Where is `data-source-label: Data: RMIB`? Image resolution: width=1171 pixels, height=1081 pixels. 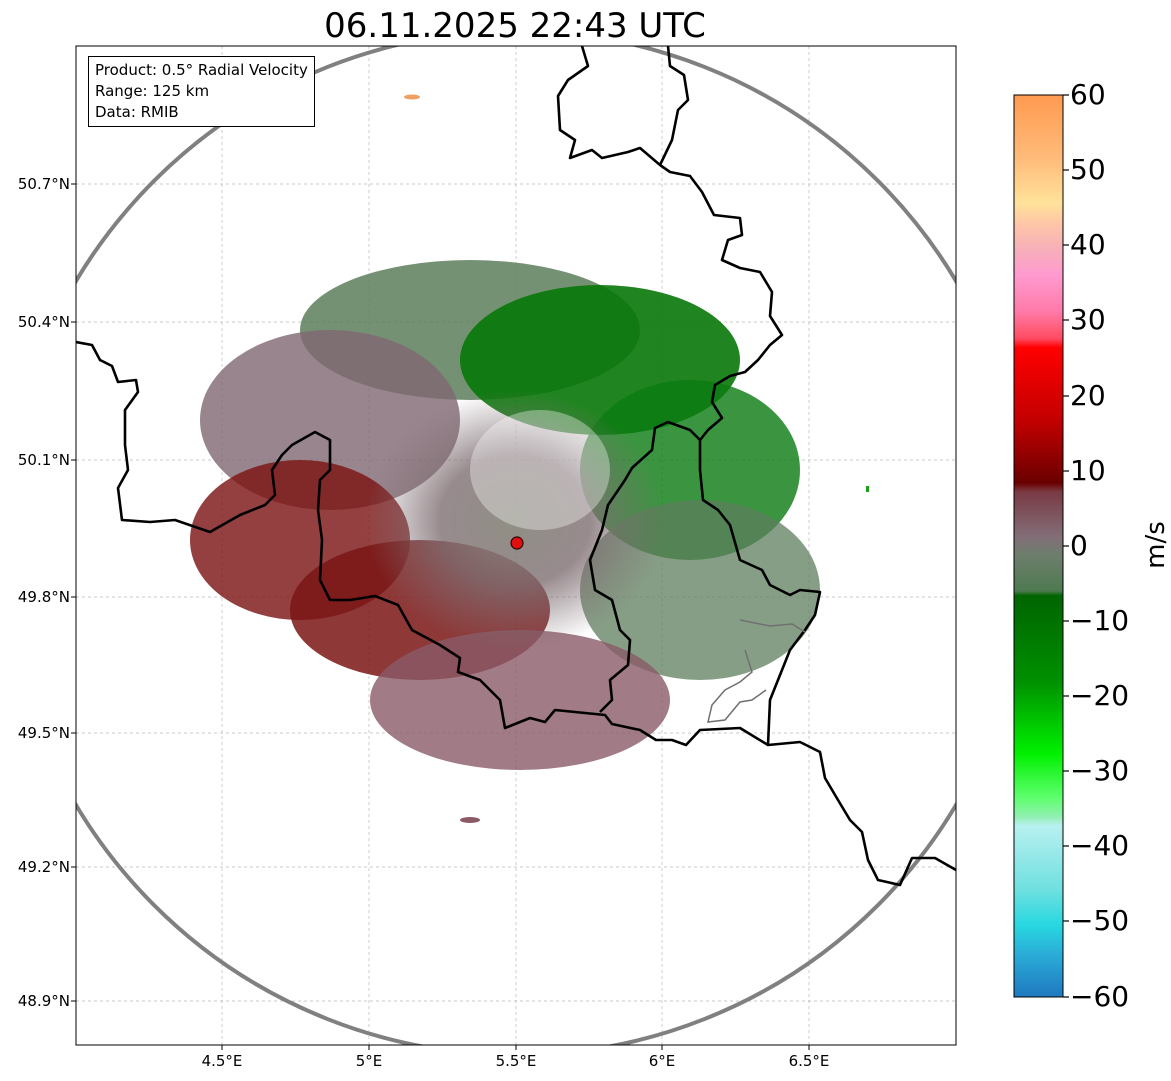
data-source-label: Data: RMIB is located at coordinates (137, 112).